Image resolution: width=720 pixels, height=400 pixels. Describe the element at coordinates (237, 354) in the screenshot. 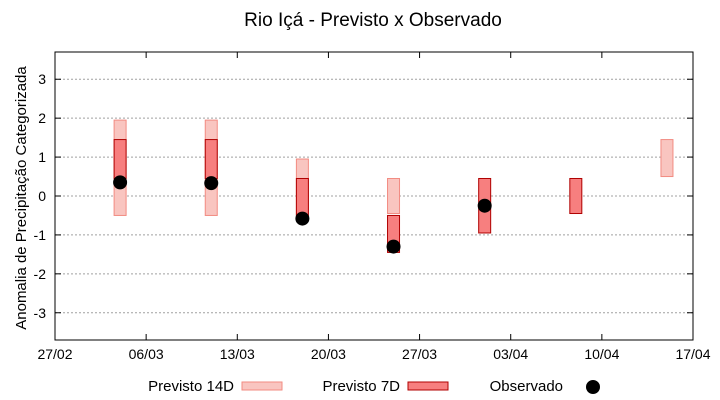

I see `x-tick-label: 13/03` at that location.